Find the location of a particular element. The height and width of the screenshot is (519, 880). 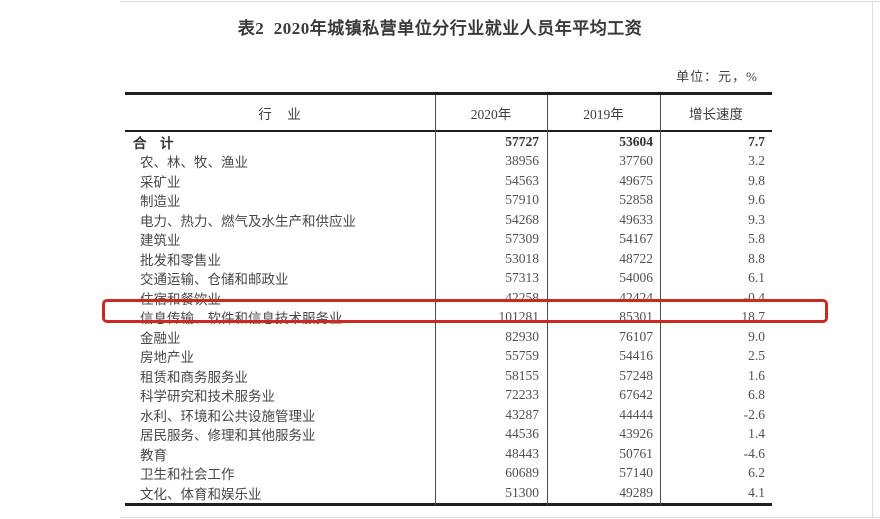

wage-2020-cell: 72233 is located at coordinates (522, 395).